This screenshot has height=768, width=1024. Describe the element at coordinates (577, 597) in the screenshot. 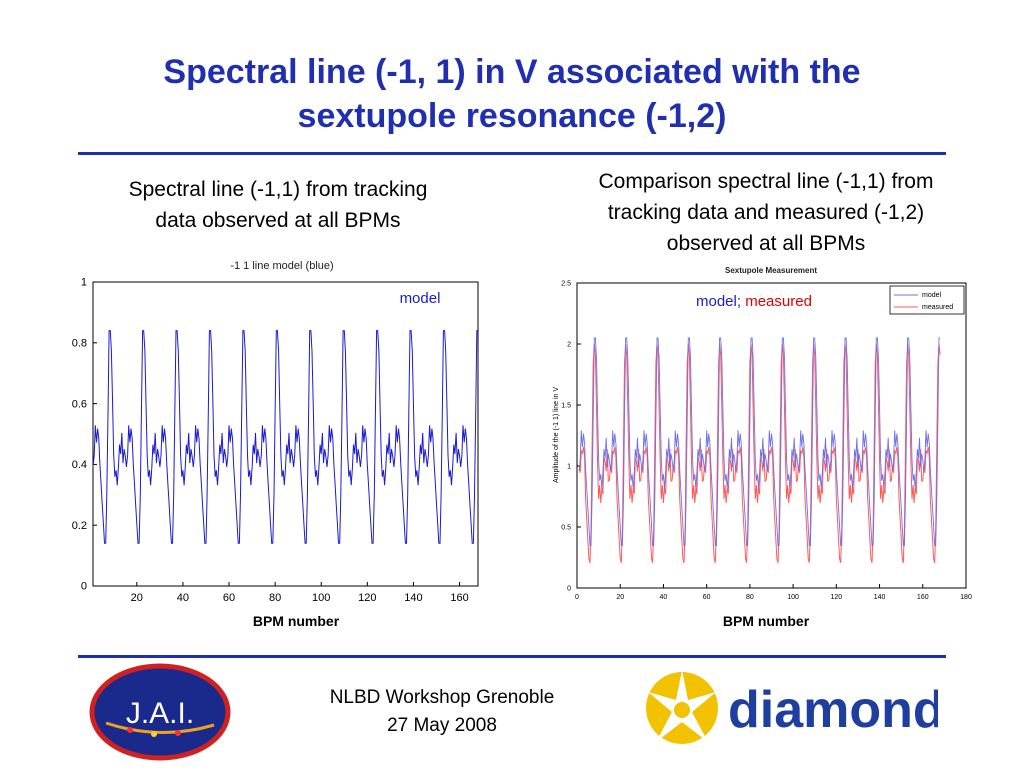

I see `x-tick-label: 0` at that location.